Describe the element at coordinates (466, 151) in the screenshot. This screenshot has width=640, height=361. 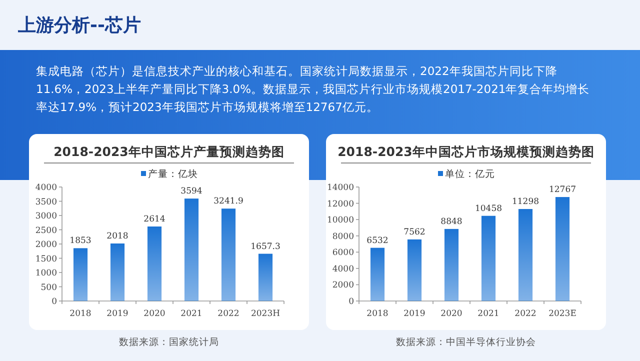
I see `chart-title: 2018-2023年中国芯片市场规模预测趋势图` at that location.